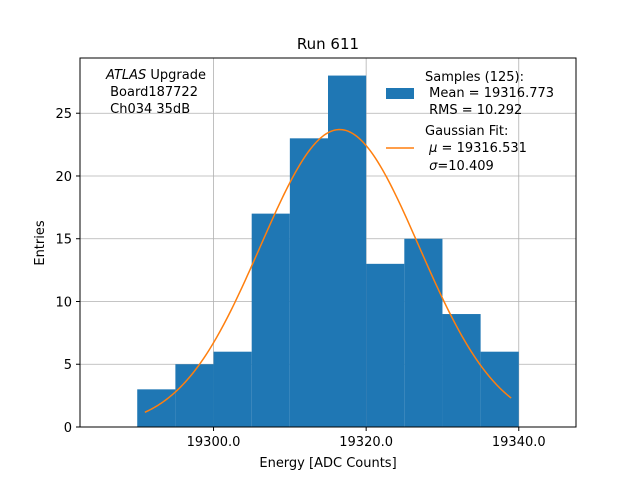 The height and width of the screenshot is (480, 640). Describe the element at coordinates (63, 240) in the screenshot. I see `y-tick-label-3: 15` at that location.